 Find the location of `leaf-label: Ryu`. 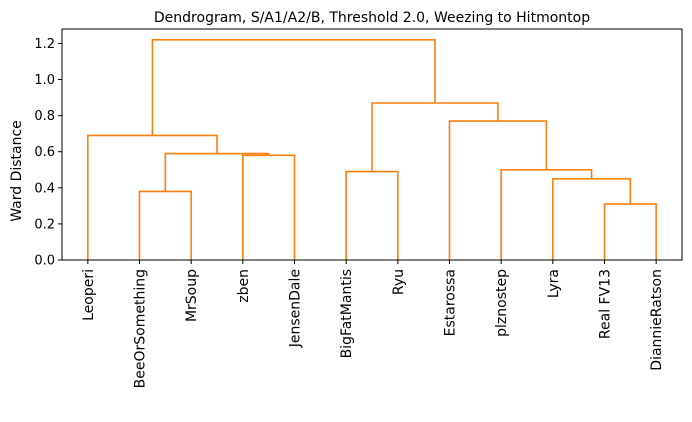

leaf-label: Ryu is located at coordinates (399, 282).